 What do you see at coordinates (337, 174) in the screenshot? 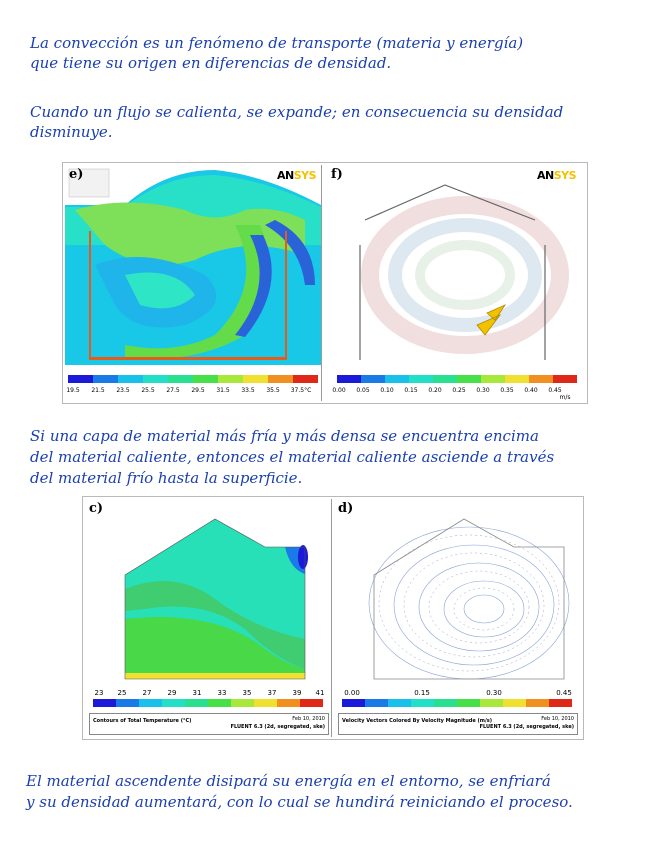
I see `panel-f-label: f)` at bounding box center [337, 174].